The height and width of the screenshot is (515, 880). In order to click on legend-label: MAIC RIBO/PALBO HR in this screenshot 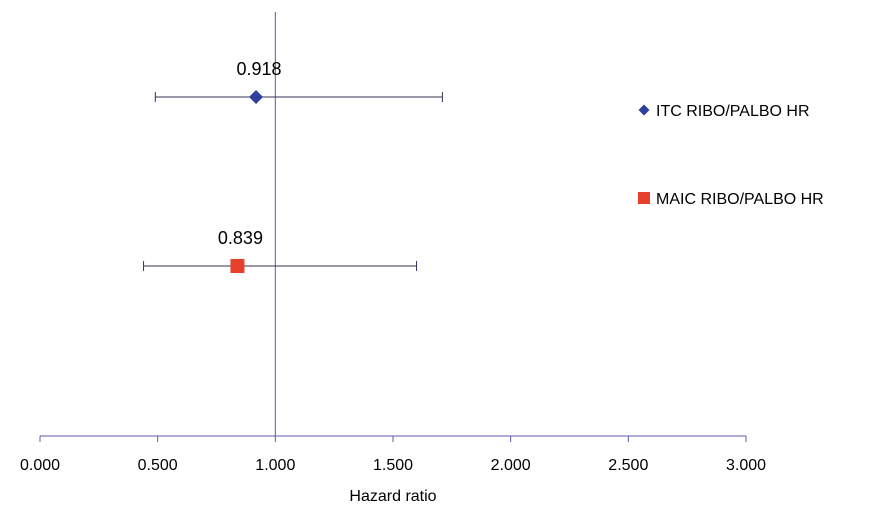, I will do `click(740, 199)`.